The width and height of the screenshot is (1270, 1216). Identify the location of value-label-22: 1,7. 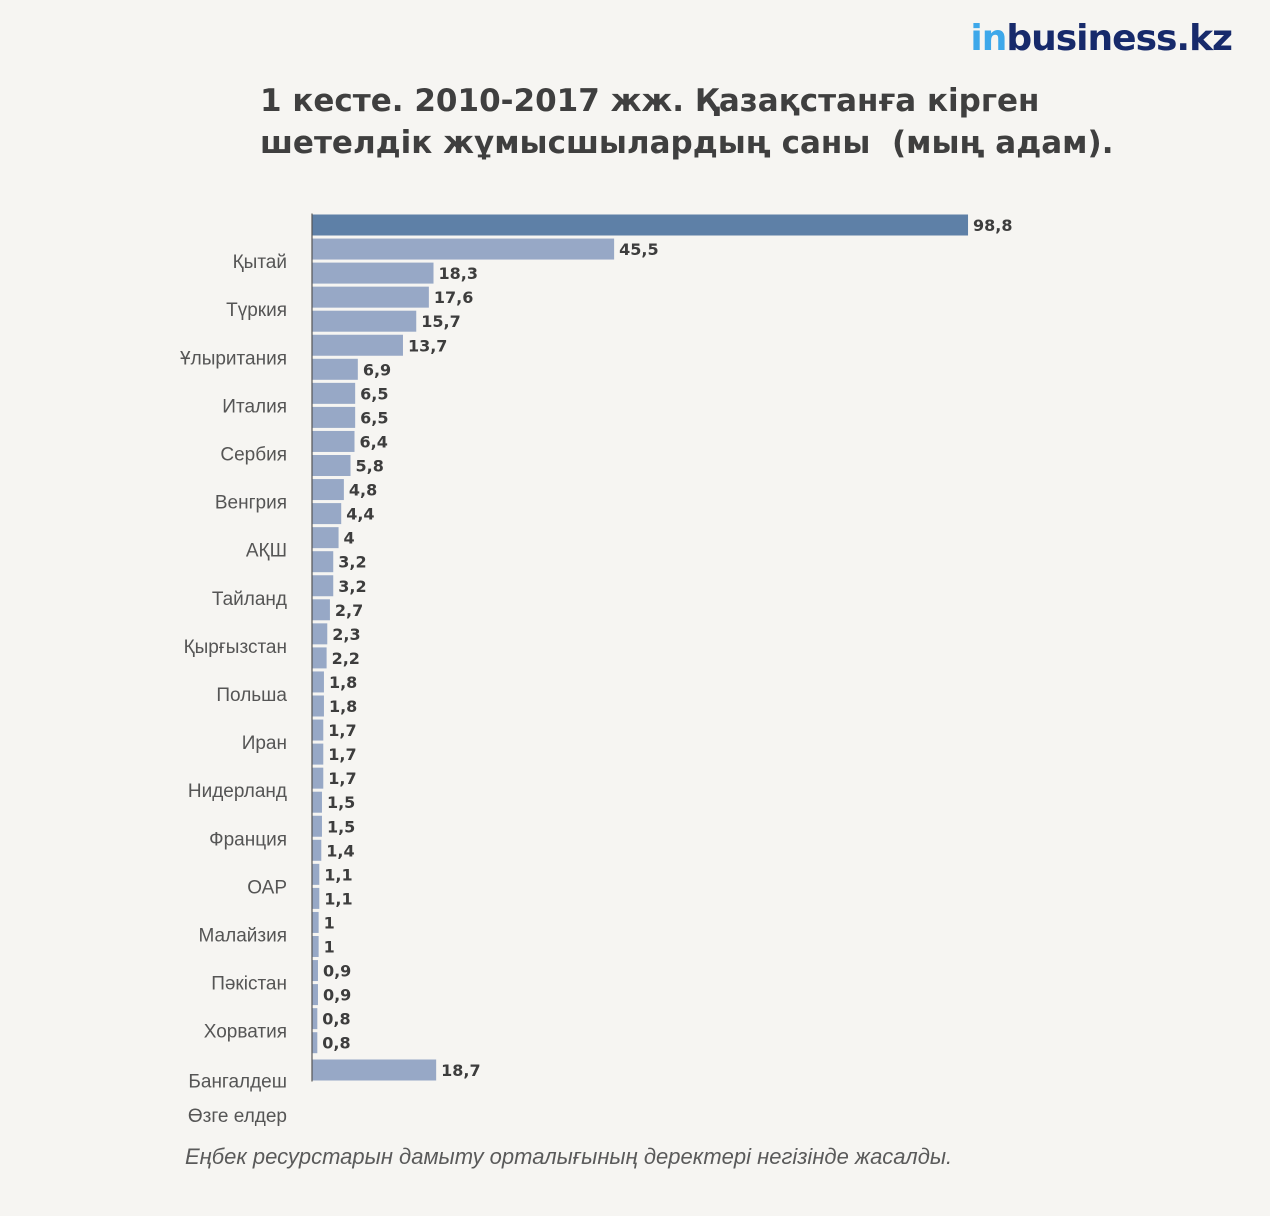
(342, 754).